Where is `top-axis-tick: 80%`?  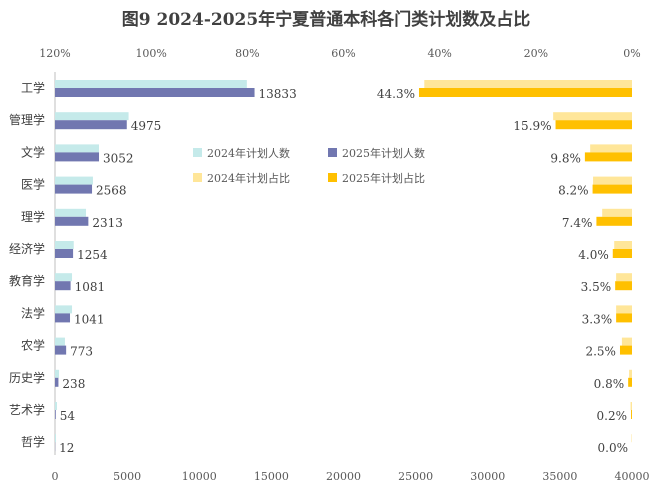 top-axis-tick: 80% is located at coordinates (247, 53).